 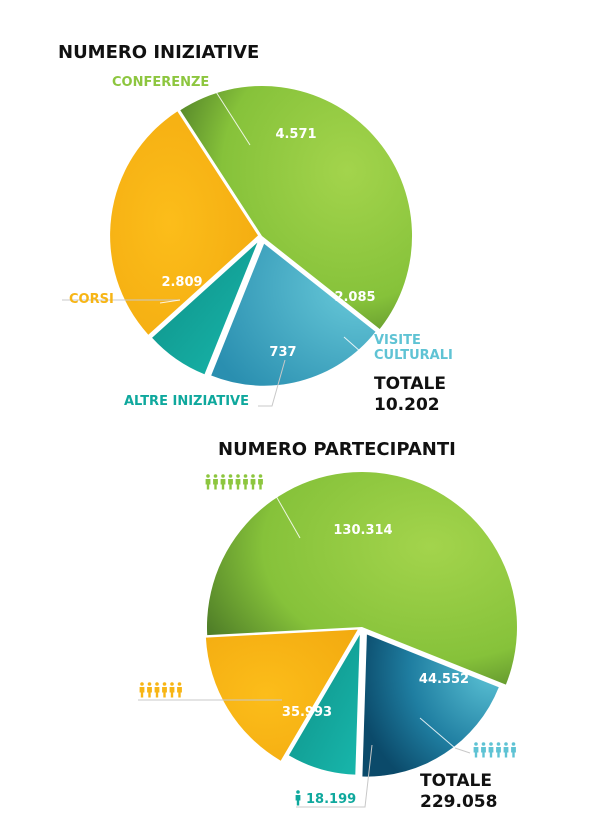 What do you see at coordinates (361, 578) in the screenshot?
I see `slice-partecipanti-green` at bounding box center [361, 578].